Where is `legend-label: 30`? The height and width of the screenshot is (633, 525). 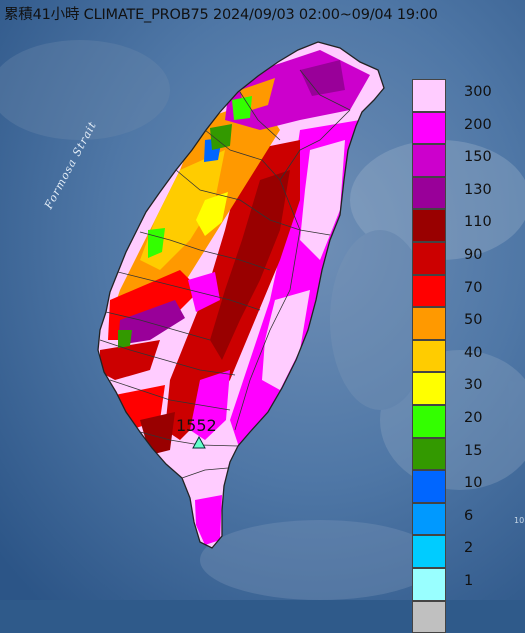
legend-label: 30 is located at coordinates (473, 385).